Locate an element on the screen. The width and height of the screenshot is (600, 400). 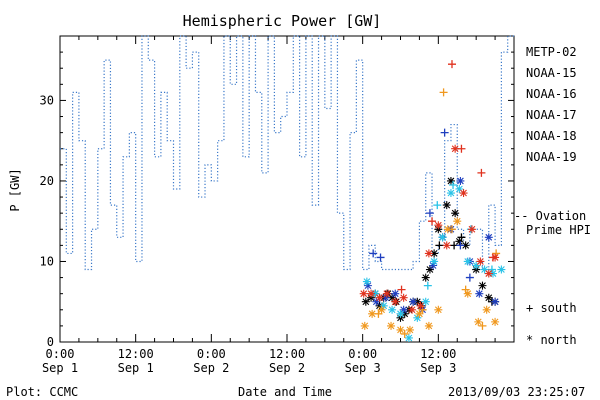
x-tick-date: Sep 3 is located at coordinates (363, 368).